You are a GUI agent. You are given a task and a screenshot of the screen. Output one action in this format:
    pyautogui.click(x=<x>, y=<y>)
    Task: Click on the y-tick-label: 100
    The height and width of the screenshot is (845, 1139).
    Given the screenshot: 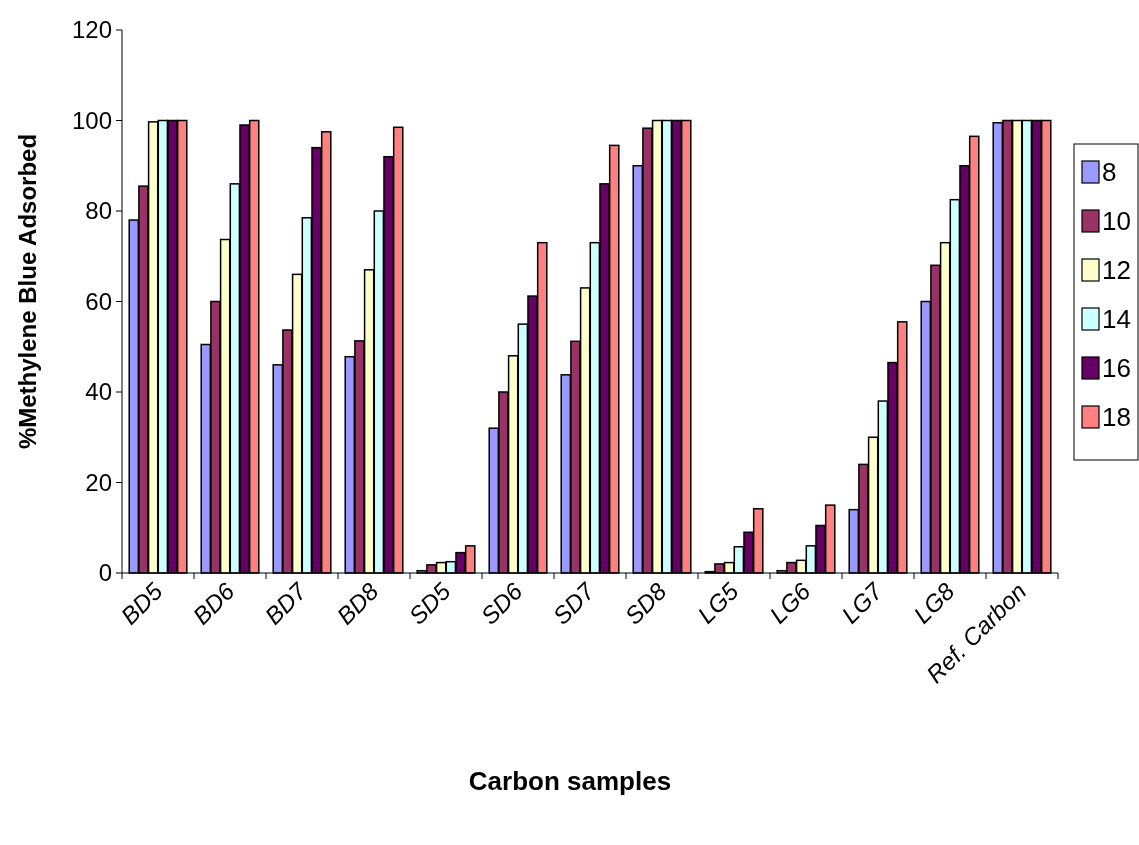 What is the action you would take?
    pyautogui.click(x=91, y=120)
    